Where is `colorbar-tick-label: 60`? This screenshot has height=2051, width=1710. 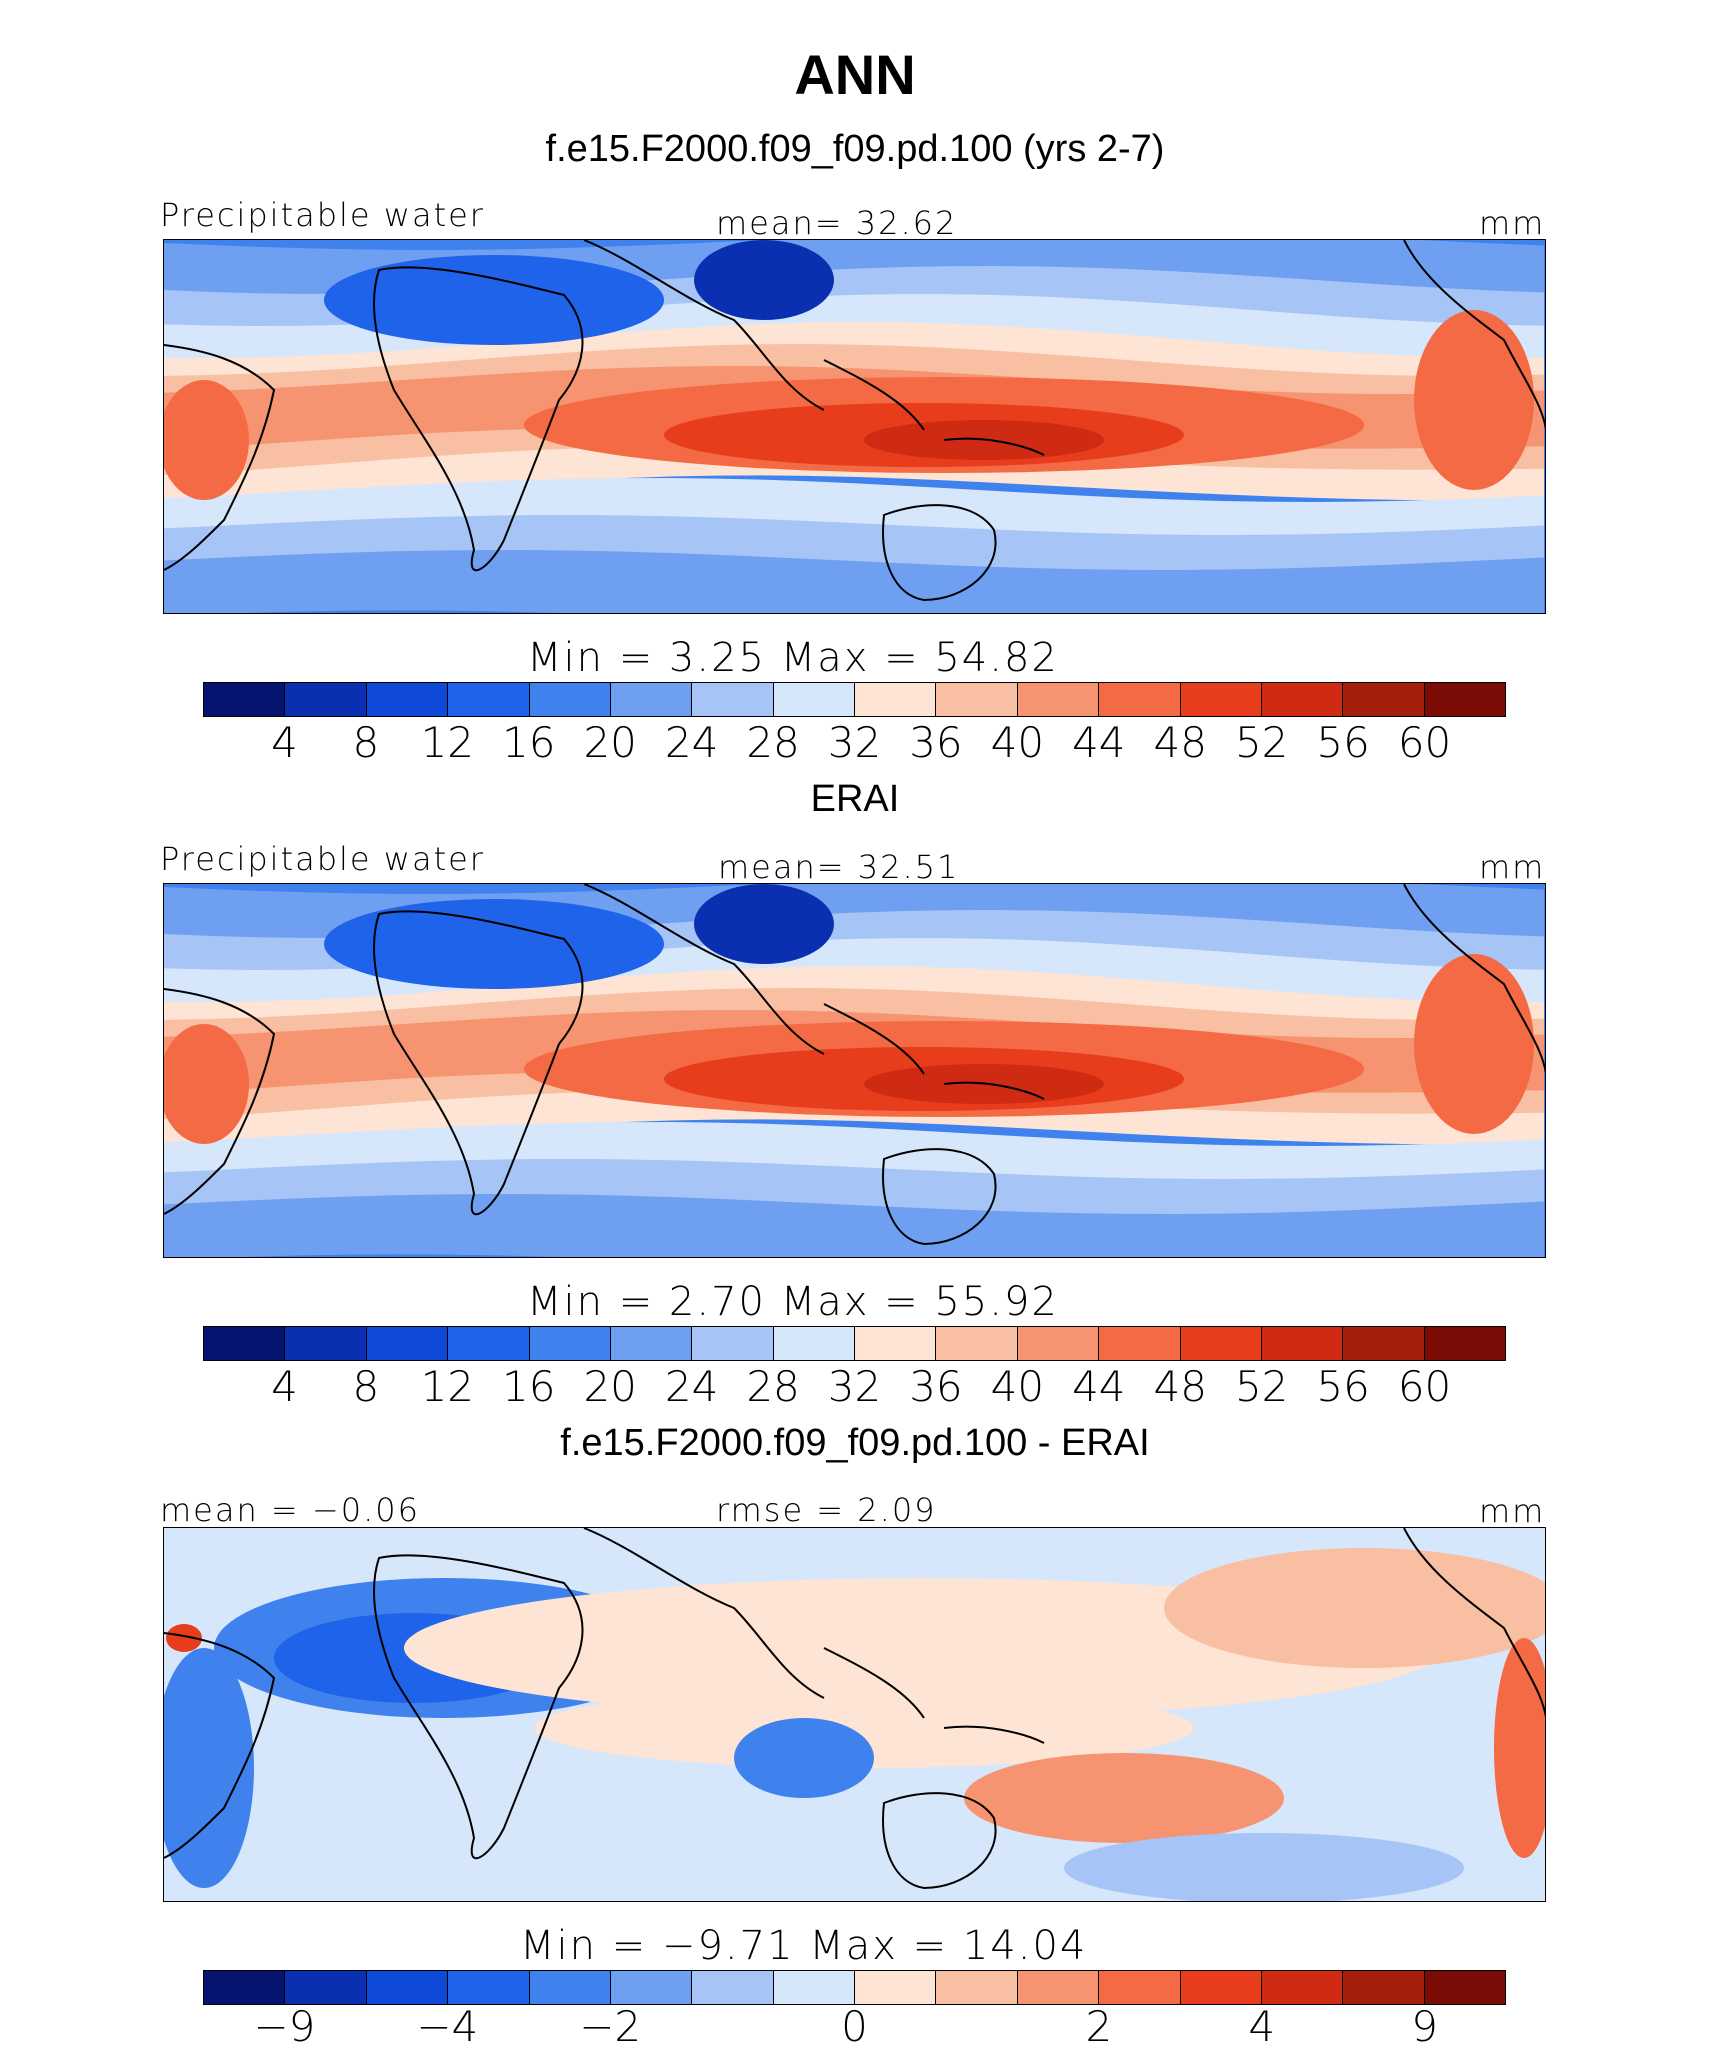 colorbar-tick-label: 60 is located at coordinates (1424, 742).